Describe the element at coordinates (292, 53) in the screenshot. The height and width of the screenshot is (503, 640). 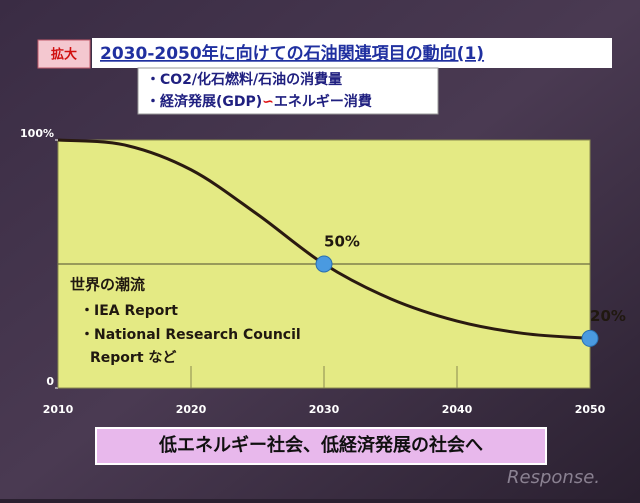
I see `chart-title: 2030-2050年に向けての石油関連項目の動向(1)` at that location.